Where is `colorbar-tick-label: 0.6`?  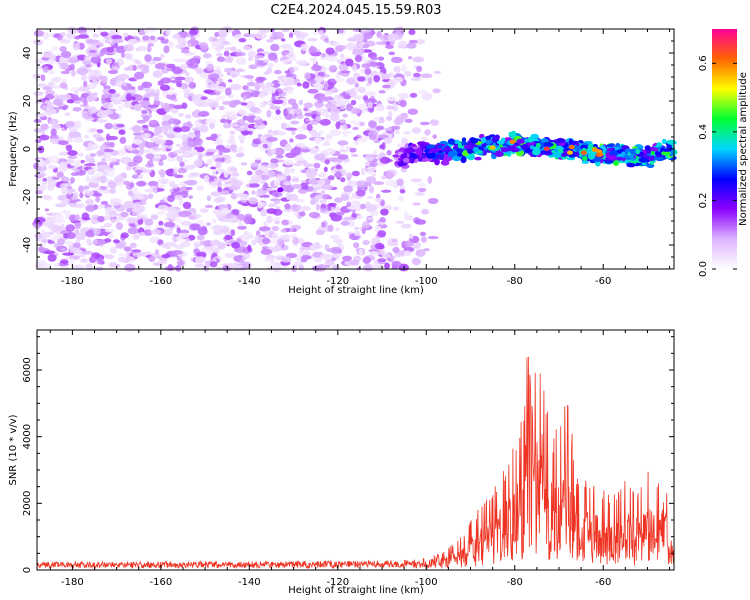 colorbar-tick-label: 0.6 is located at coordinates (703, 63).